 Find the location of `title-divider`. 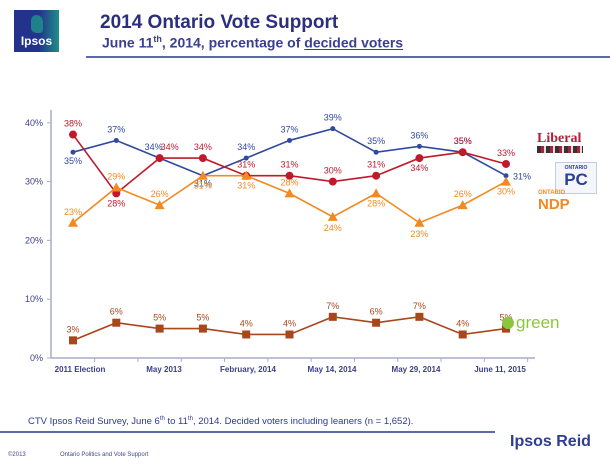

title-divider is located at coordinates (348, 57).